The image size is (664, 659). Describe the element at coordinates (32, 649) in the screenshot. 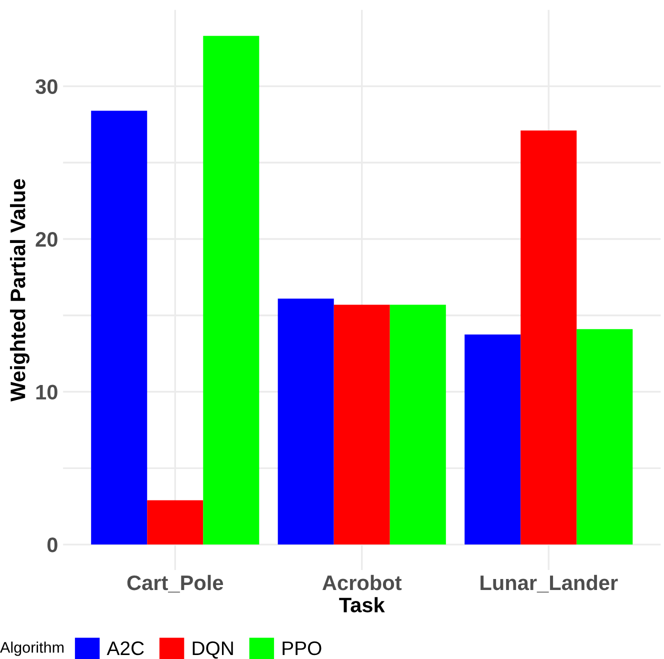

I see `legend-title: Algorithm` at that location.